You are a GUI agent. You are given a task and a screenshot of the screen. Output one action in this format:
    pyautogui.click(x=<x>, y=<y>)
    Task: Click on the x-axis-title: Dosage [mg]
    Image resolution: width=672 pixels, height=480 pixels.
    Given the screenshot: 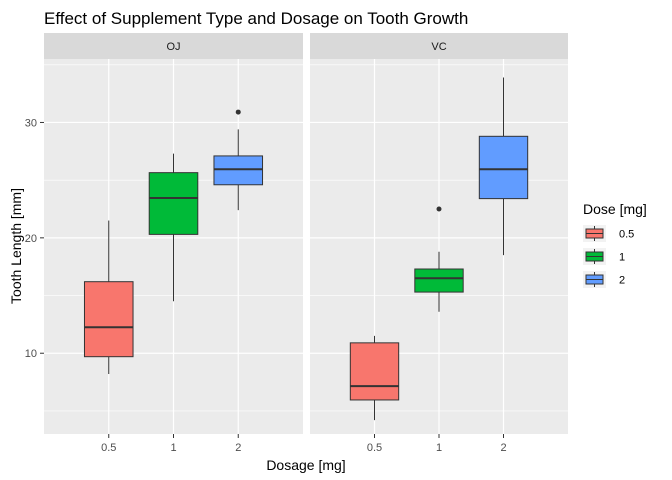 What is the action you would take?
    pyautogui.click(x=305, y=465)
    